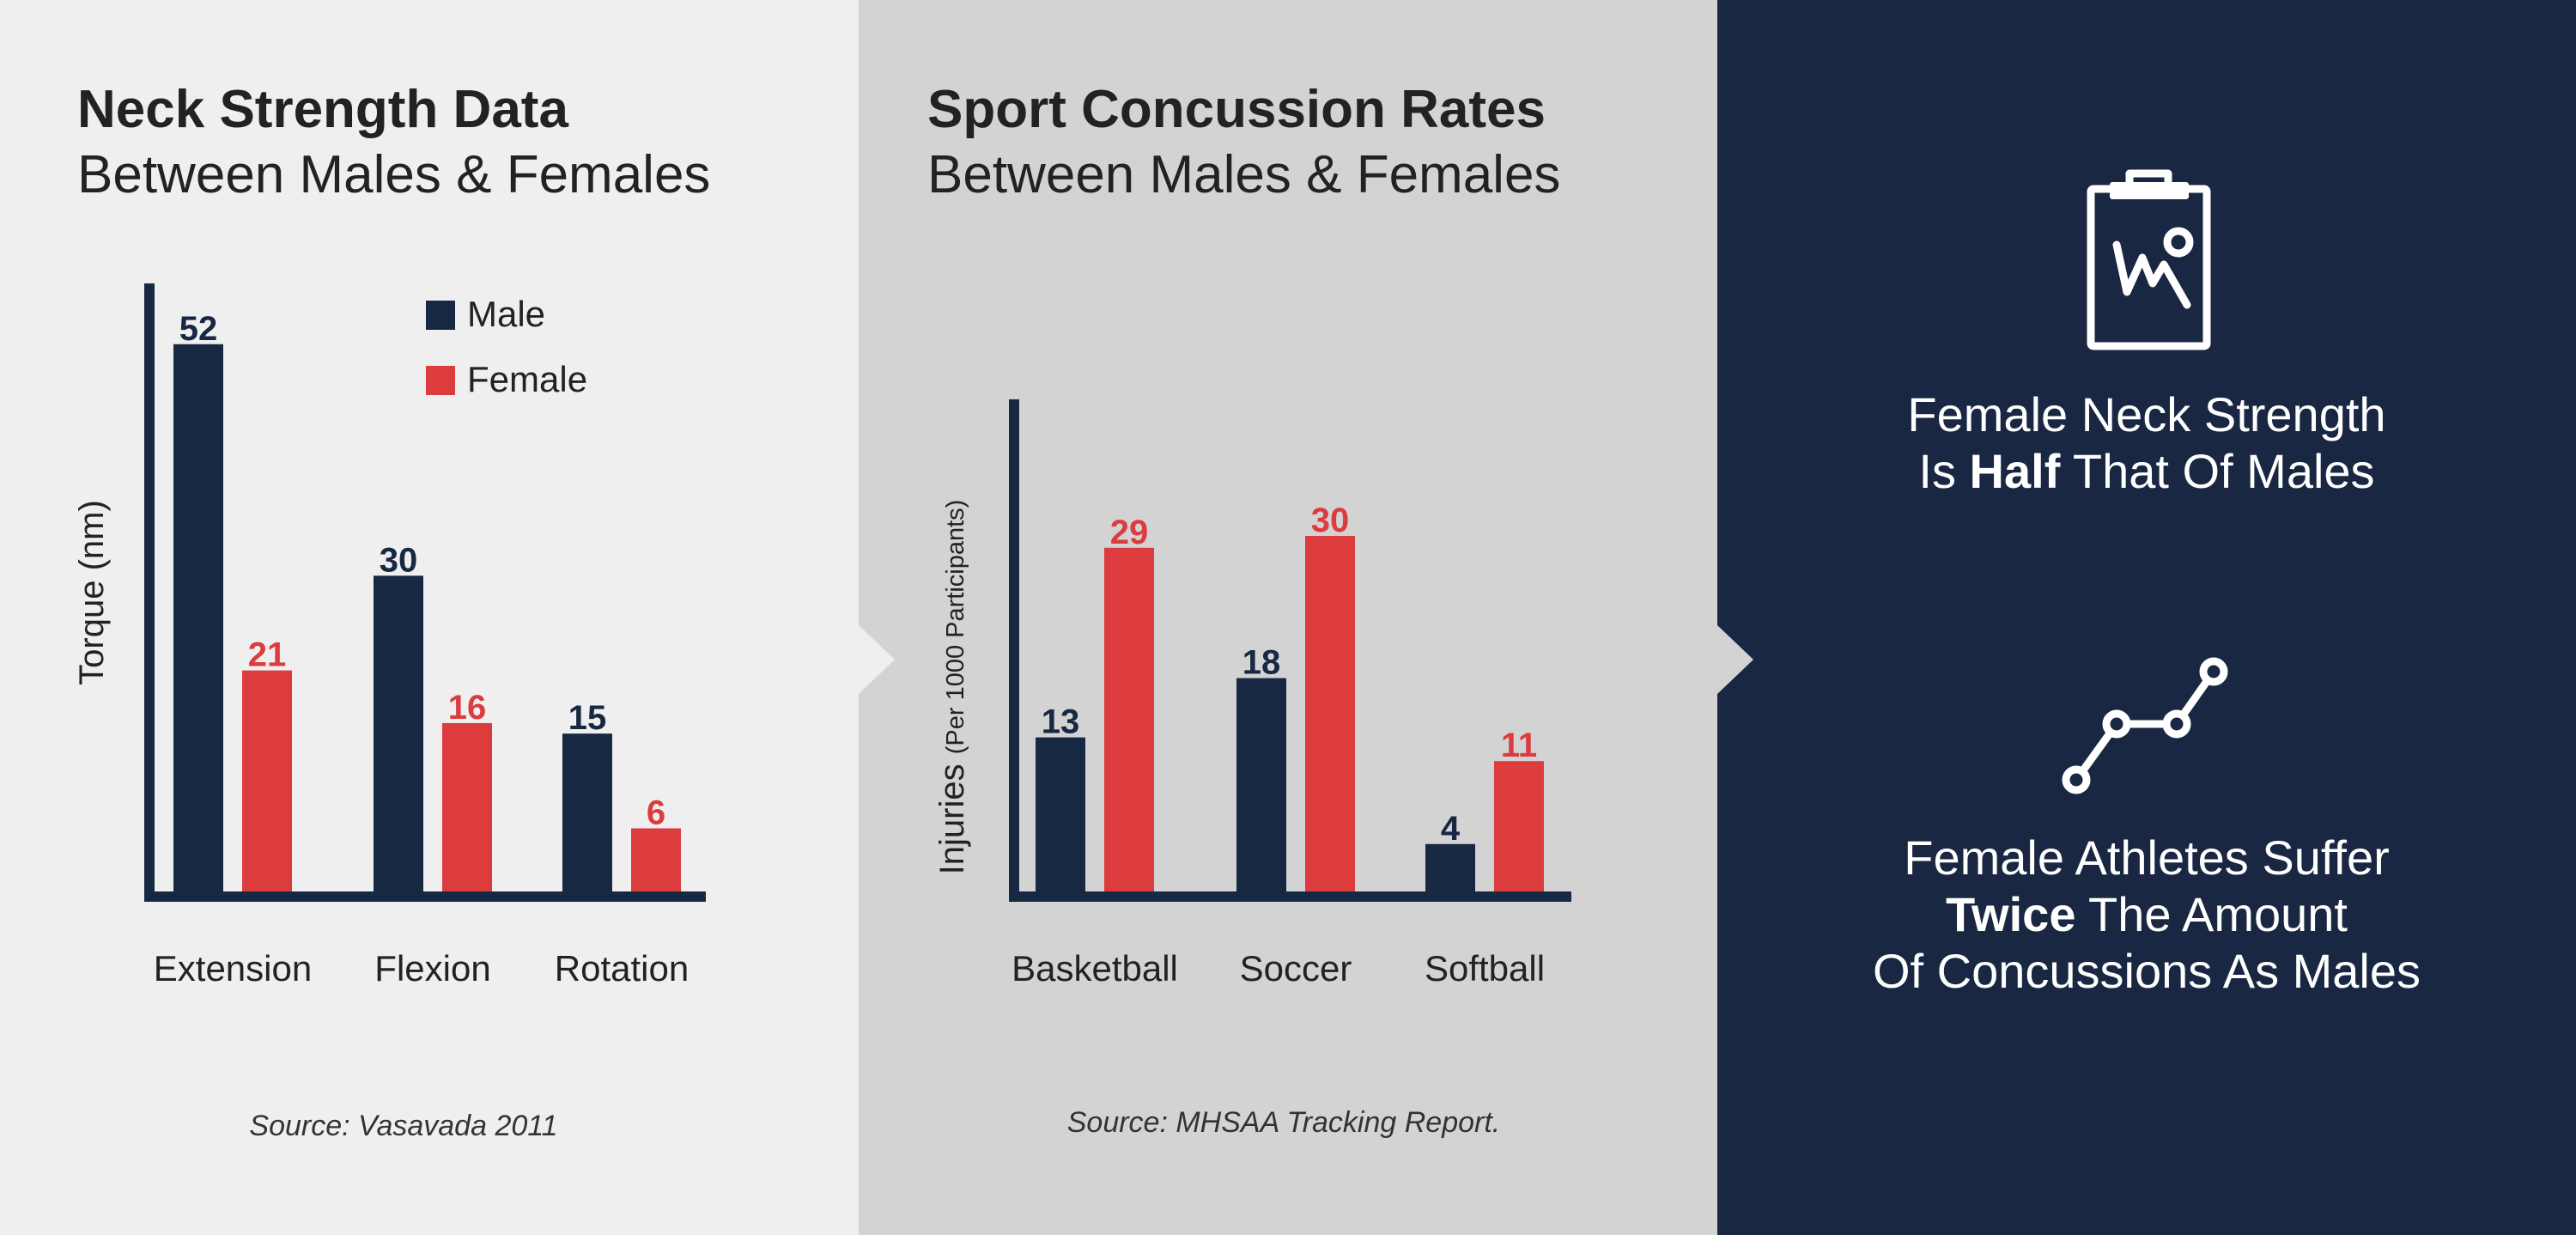  What do you see at coordinates (1296, 968) in the screenshot?
I see `category-label: Soccer` at bounding box center [1296, 968].